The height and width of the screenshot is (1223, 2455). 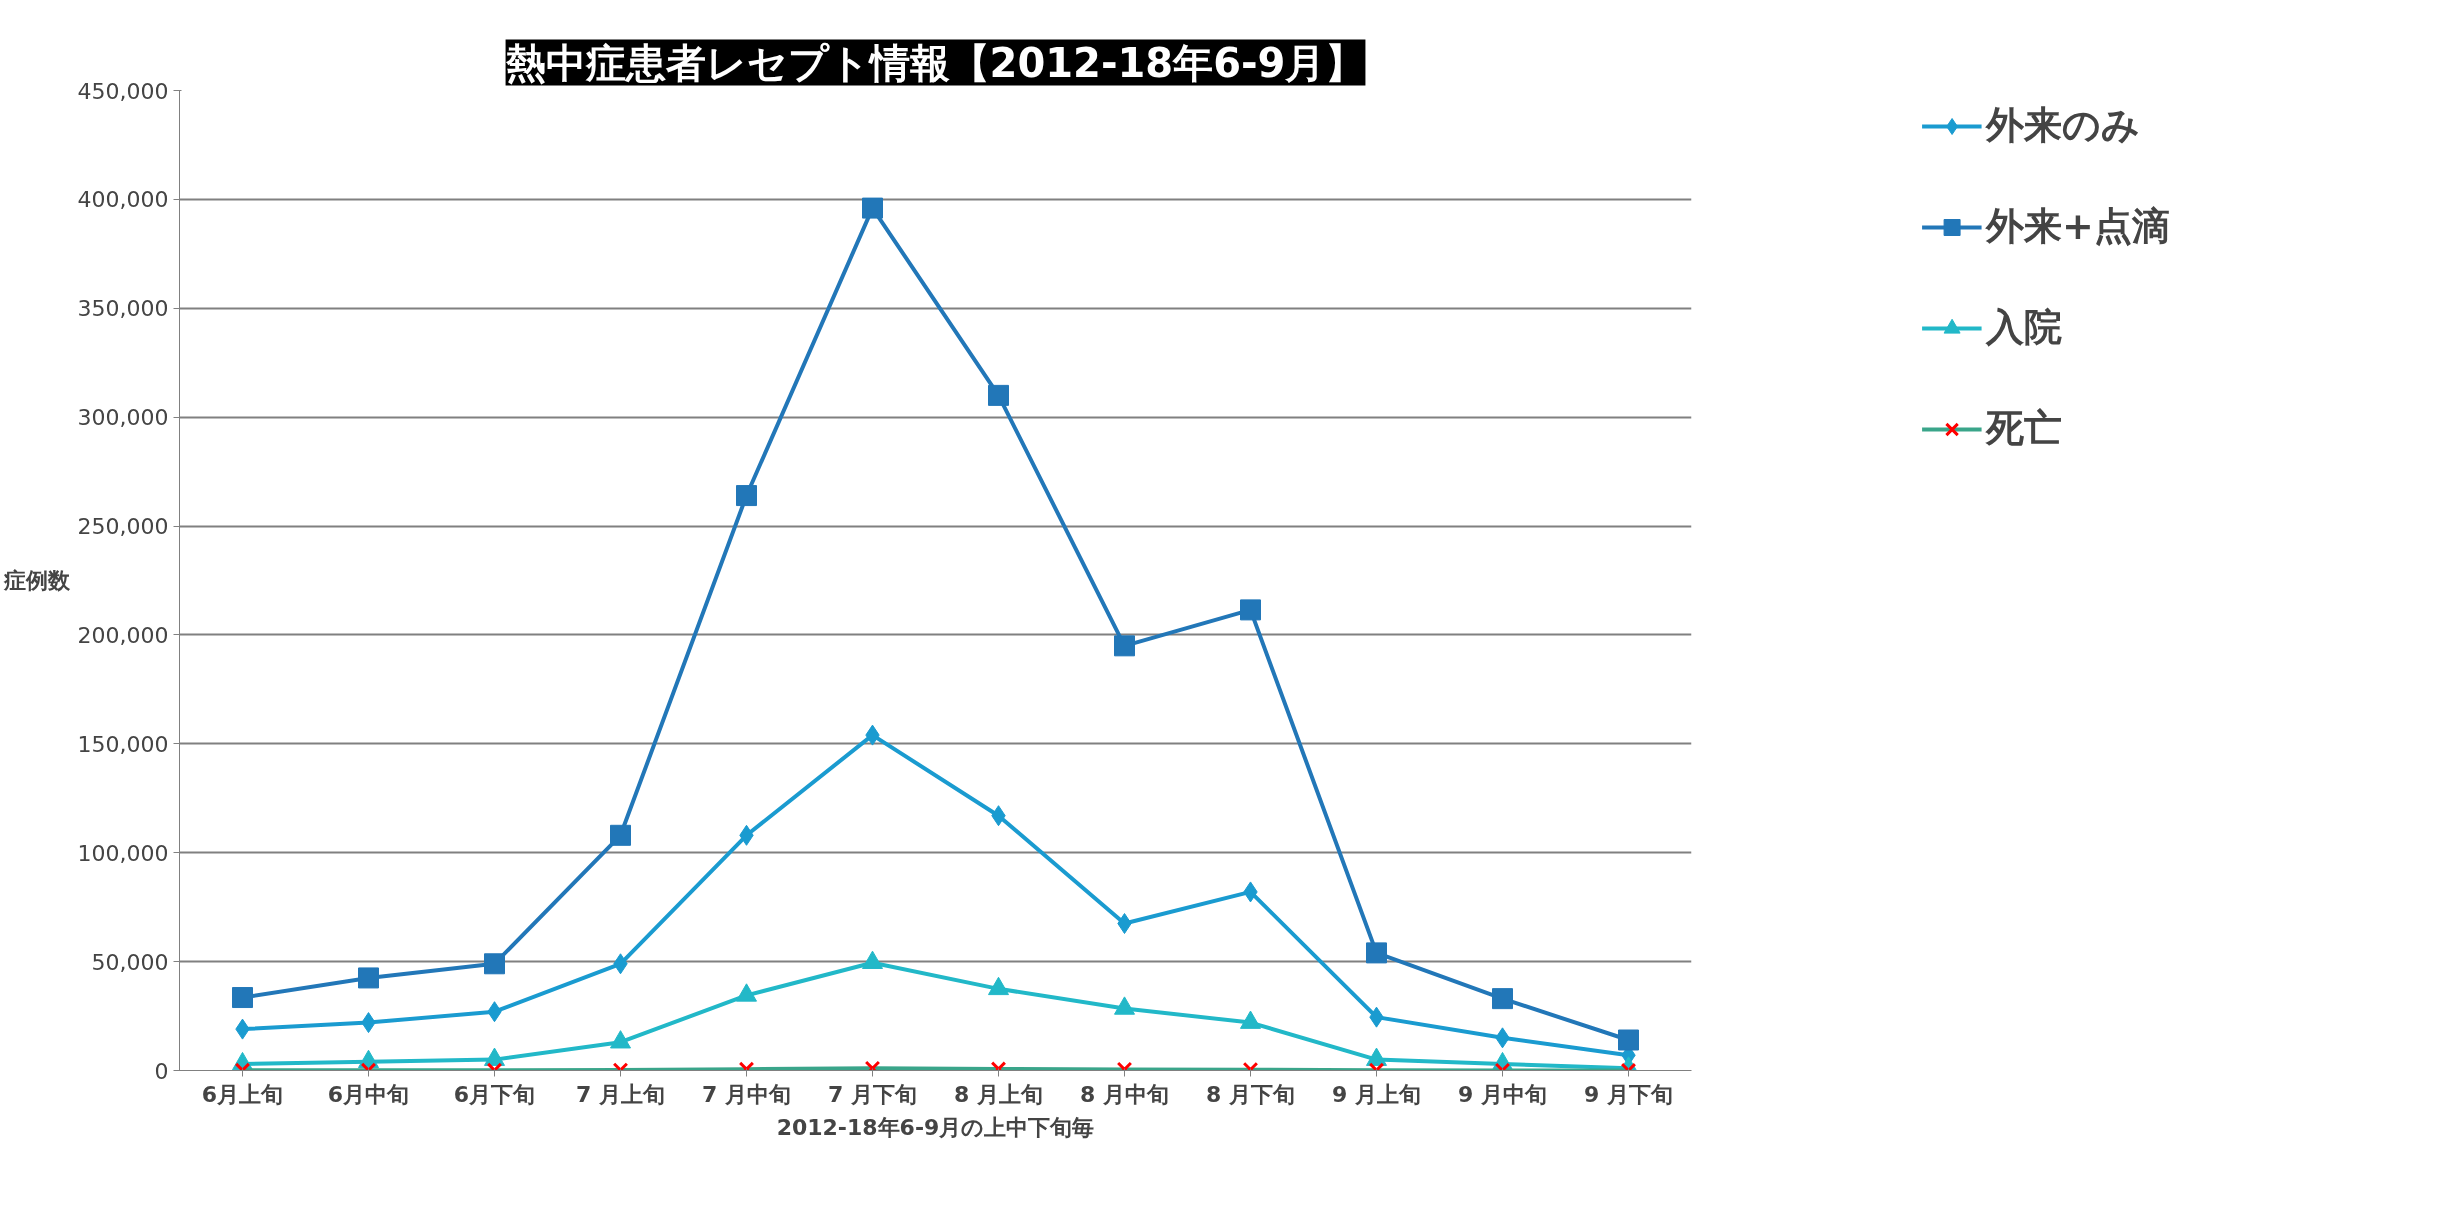 I want to click on x-tick-label: 7 月上旬, so click(x=620, y=1094).